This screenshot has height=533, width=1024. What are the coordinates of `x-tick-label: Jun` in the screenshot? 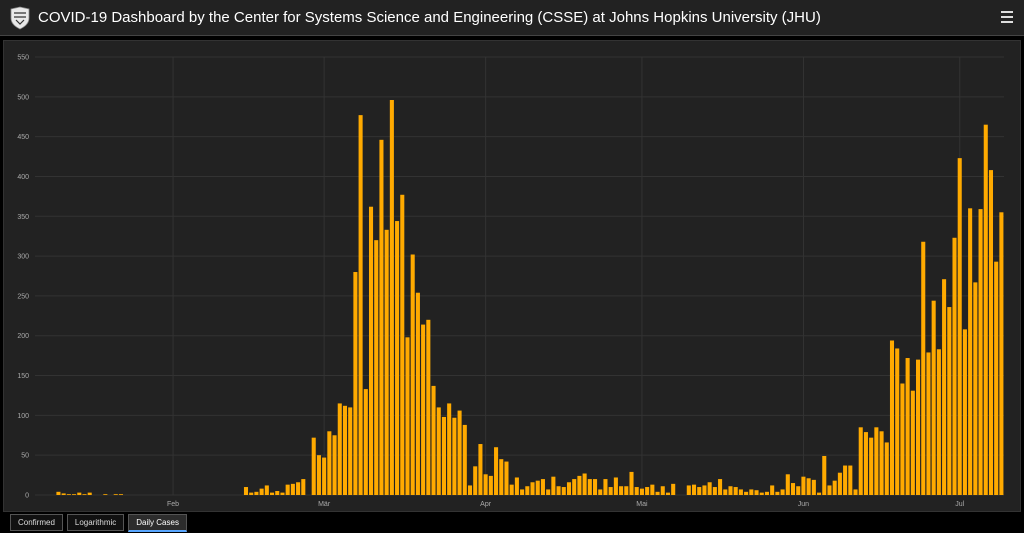 It's located at (803, 504).